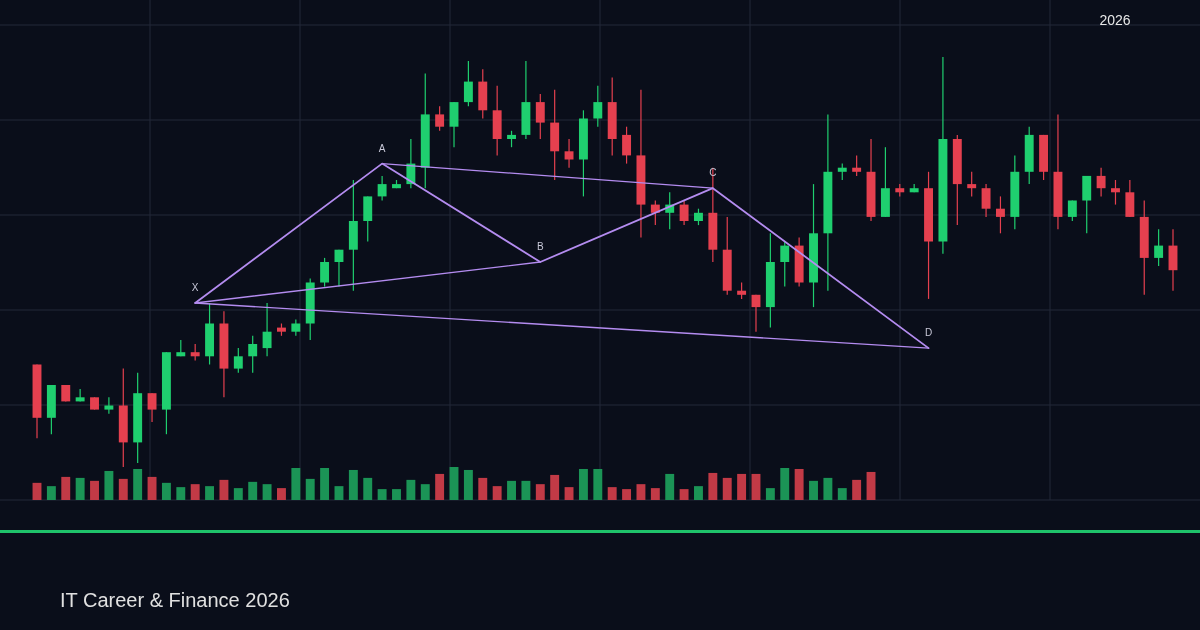 The width and height of the screenshot is (1200, 630). I want to click on annotation: B, so click(540, 246).